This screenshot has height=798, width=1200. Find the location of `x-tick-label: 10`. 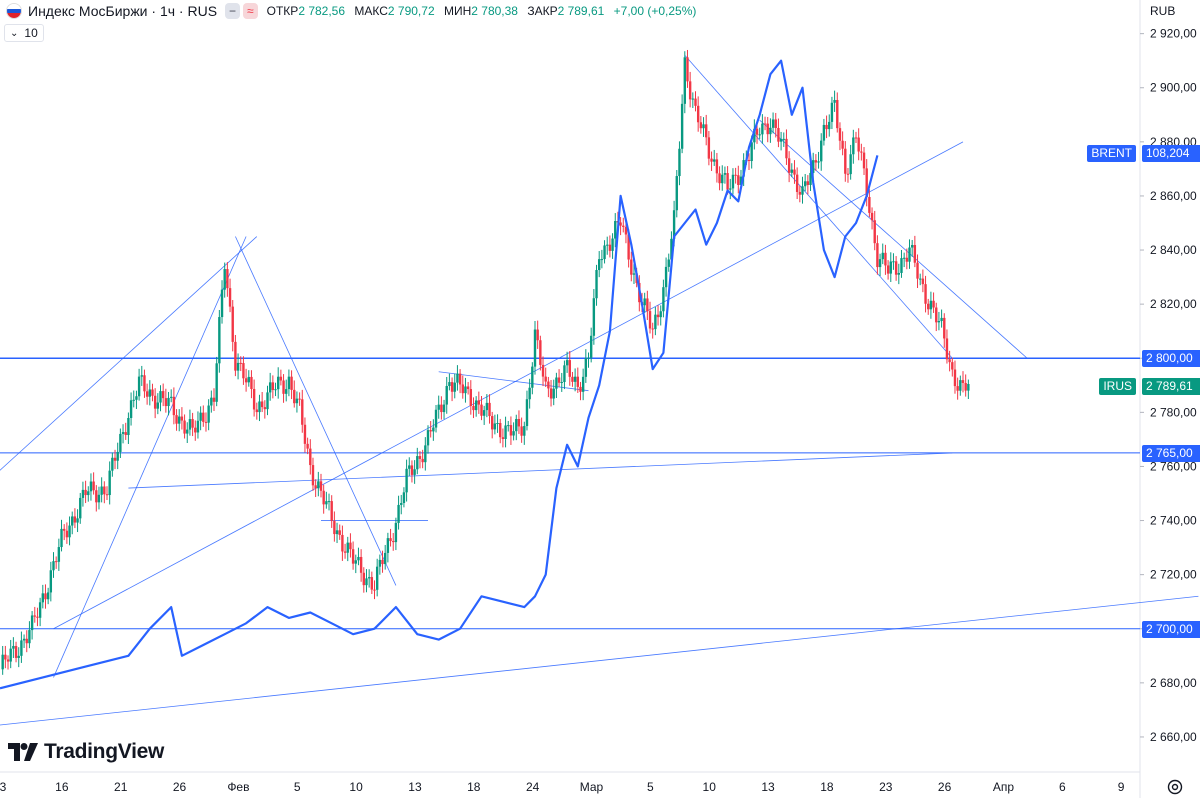

x-tick-label: 10 is located at coordinates (710, 787).